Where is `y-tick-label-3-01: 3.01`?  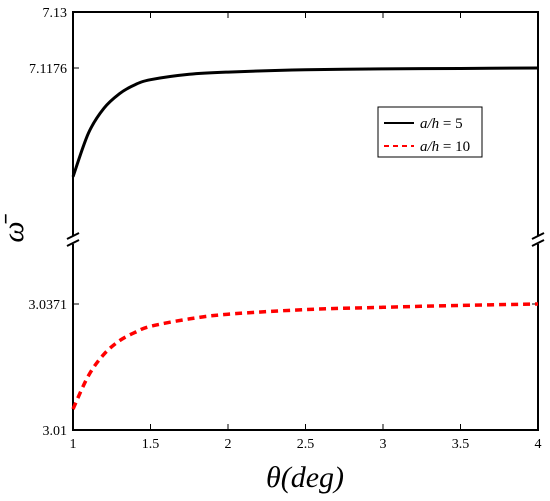
y-tick-label-3-01: 3.01 is located at coordinates (55, 431).